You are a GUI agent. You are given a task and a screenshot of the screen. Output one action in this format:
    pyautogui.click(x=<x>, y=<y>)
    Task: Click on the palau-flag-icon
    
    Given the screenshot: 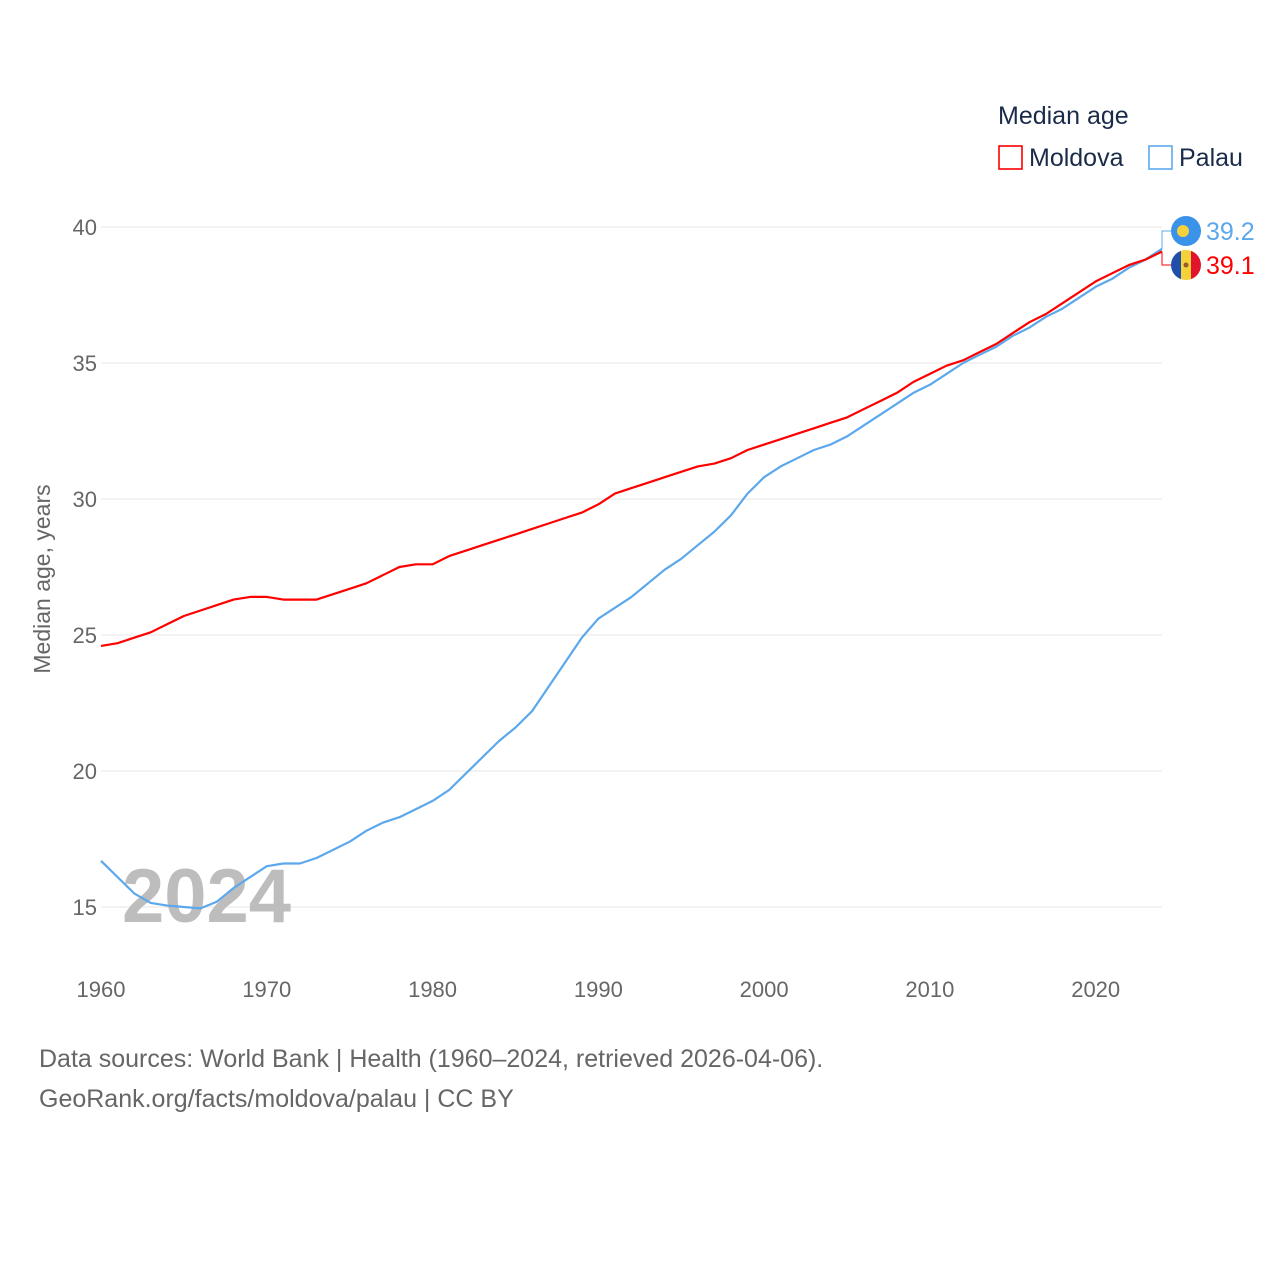 What is the action you would take?
    pyautogui.click(x=1186, y=231)
    